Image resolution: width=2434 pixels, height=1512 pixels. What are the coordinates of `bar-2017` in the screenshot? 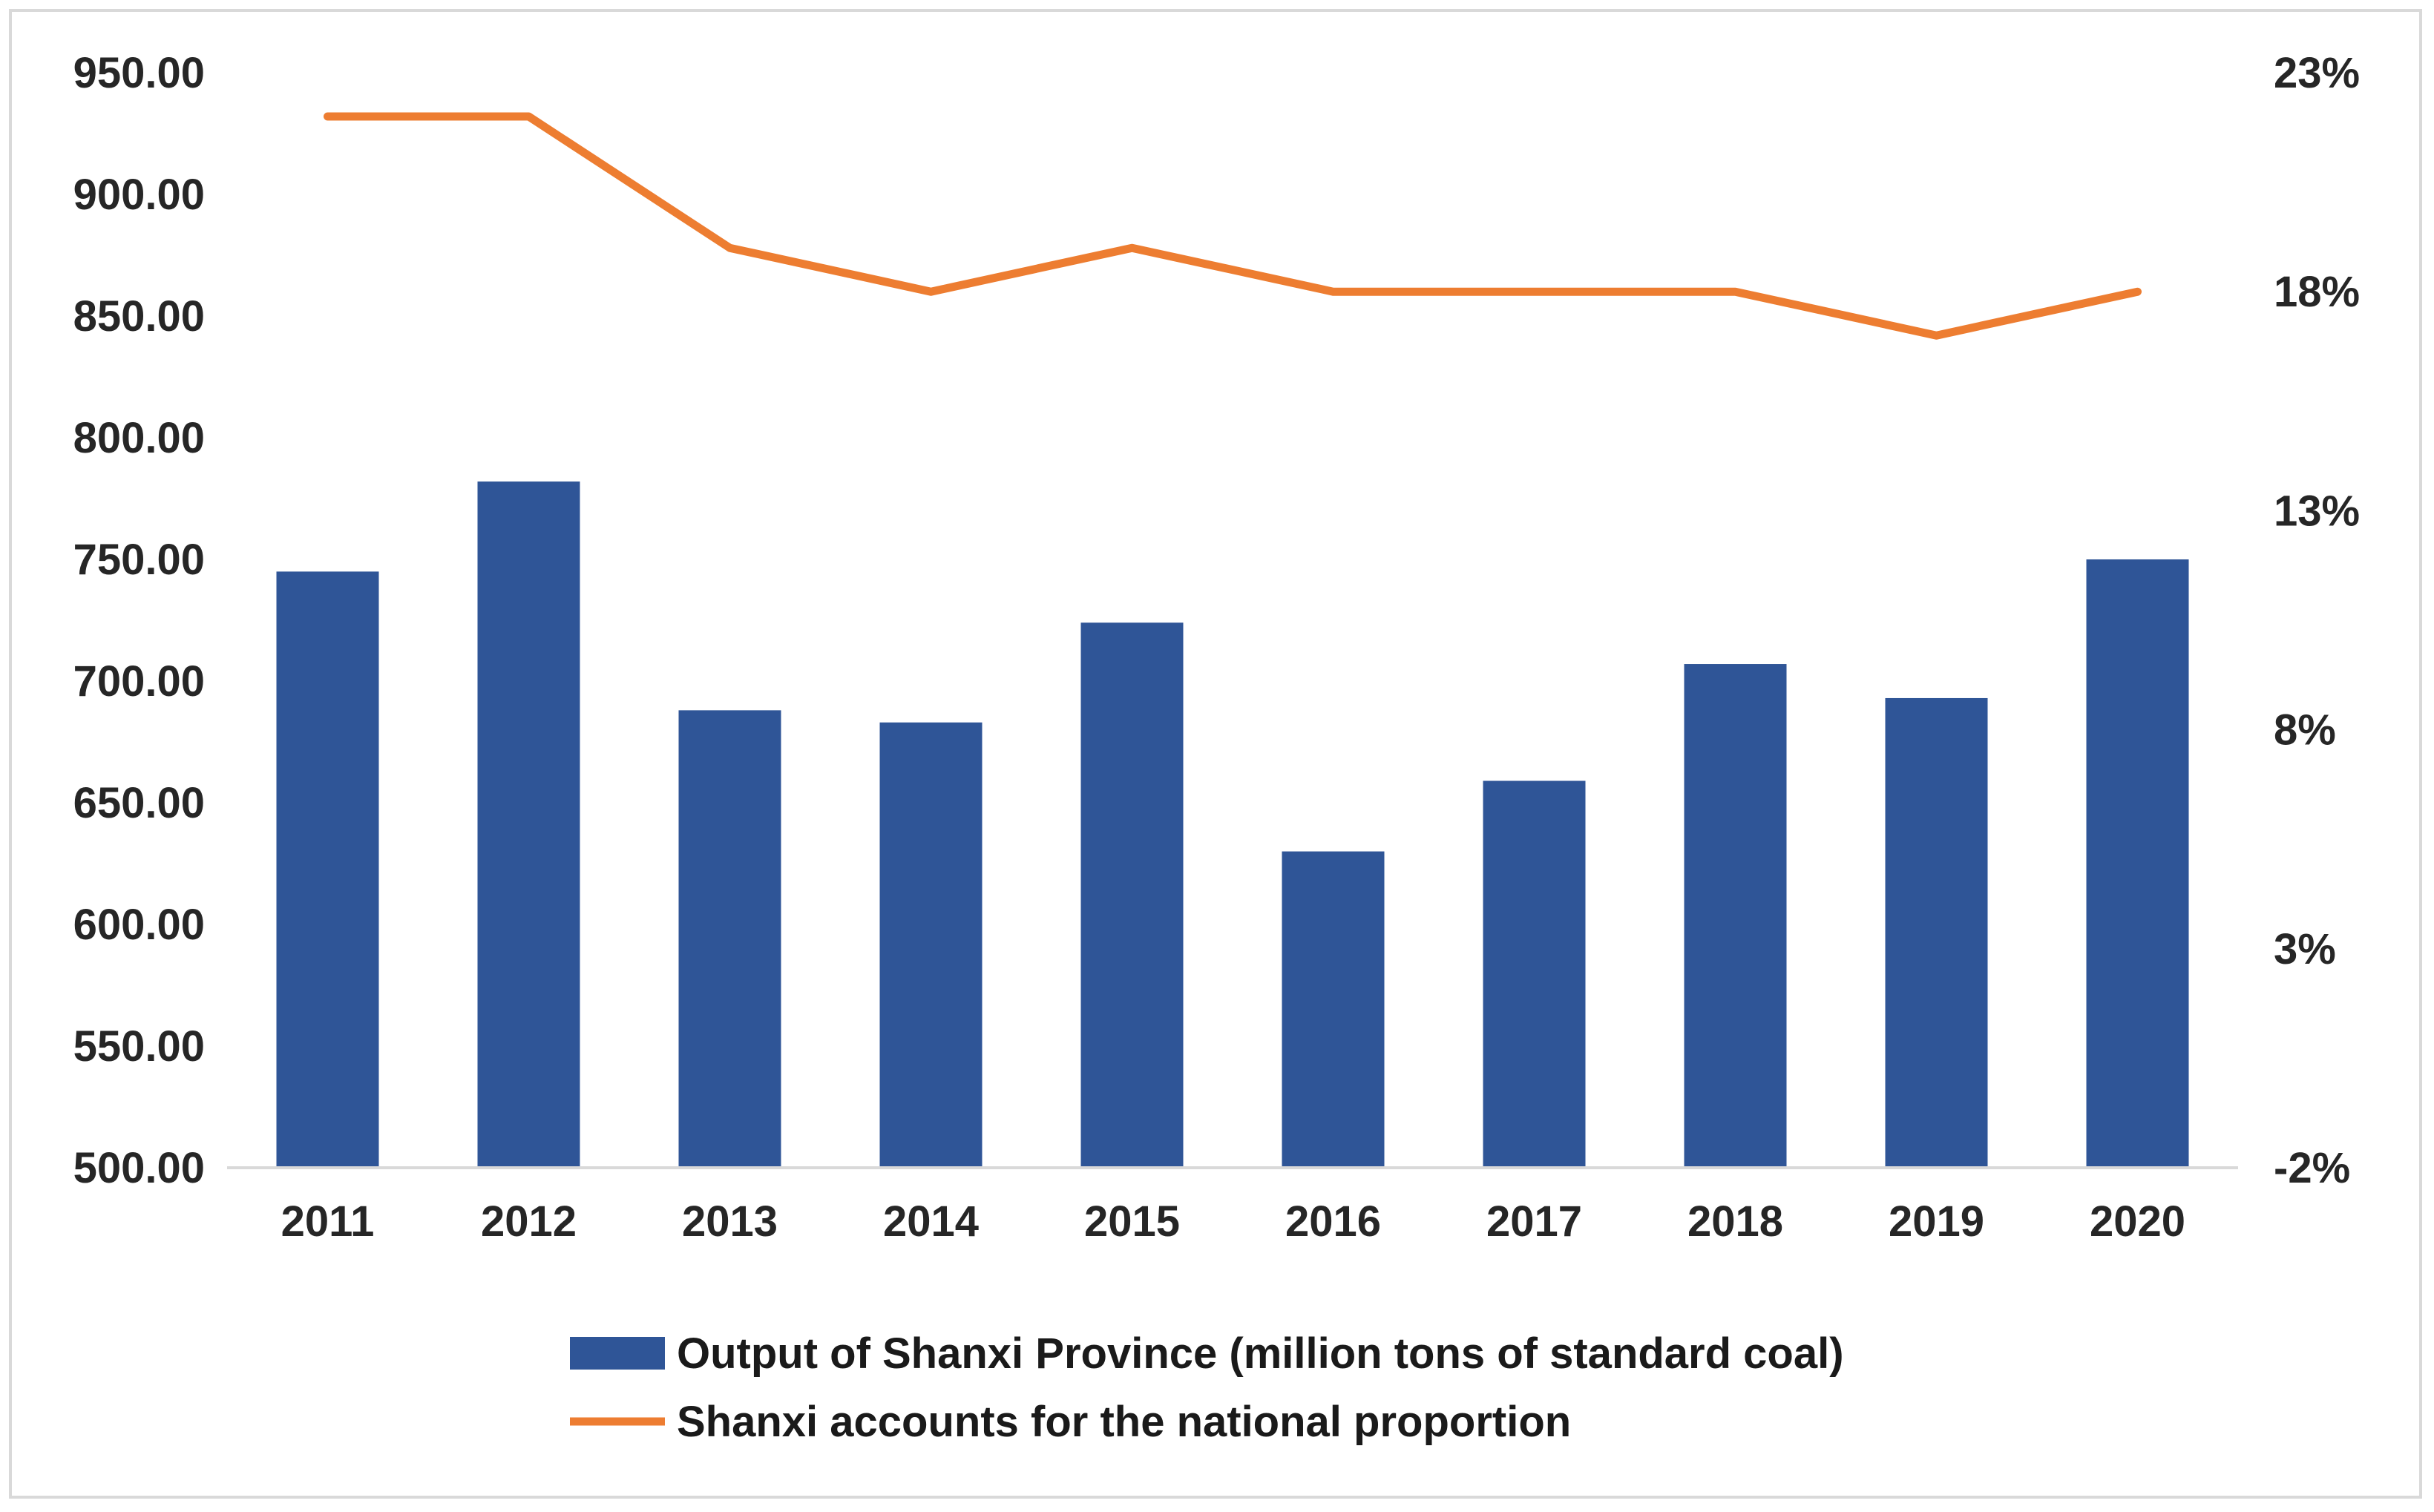 It's located at (1535, 974).